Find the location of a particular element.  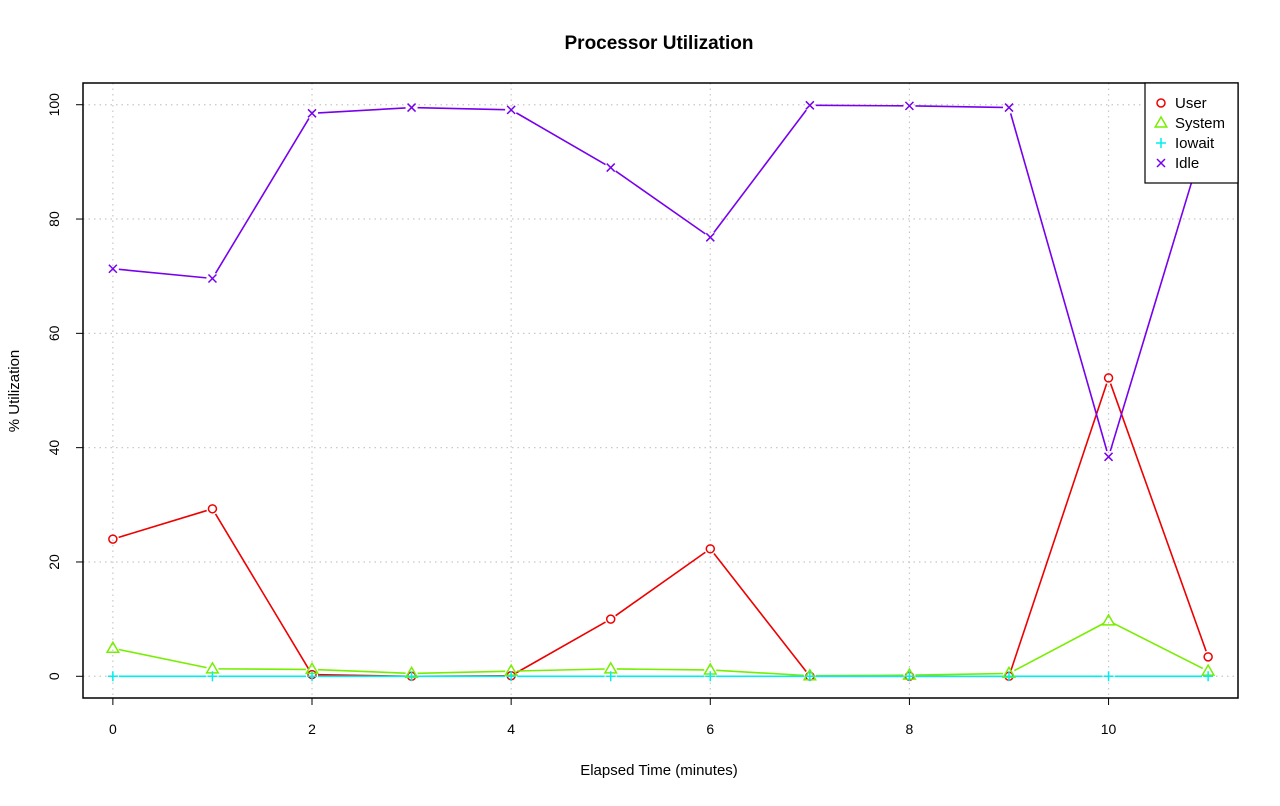

legend: User System Iowait Idle is located at coordinates (1191, 133).